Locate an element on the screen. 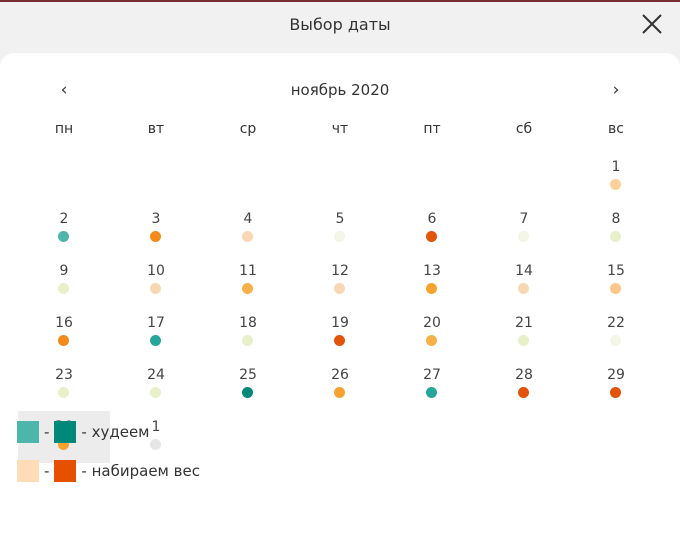  day-cell: 12 is located at coordinates (340, 281).